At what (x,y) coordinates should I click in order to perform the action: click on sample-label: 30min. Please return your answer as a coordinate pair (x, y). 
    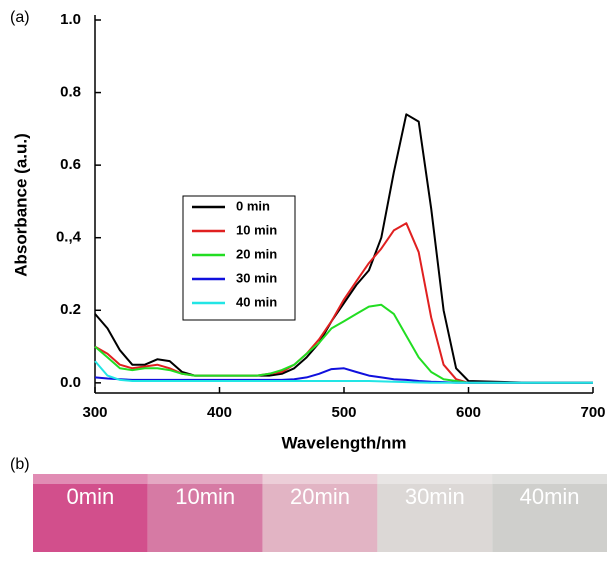
    Looking at the image, I should click on (435, 496).